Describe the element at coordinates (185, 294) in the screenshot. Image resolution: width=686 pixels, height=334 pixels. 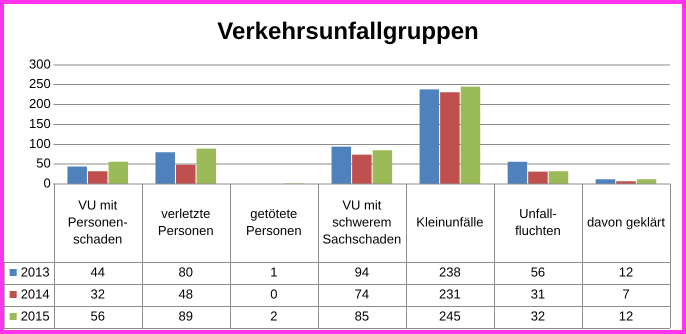
I see `data-label: 48` at that location.